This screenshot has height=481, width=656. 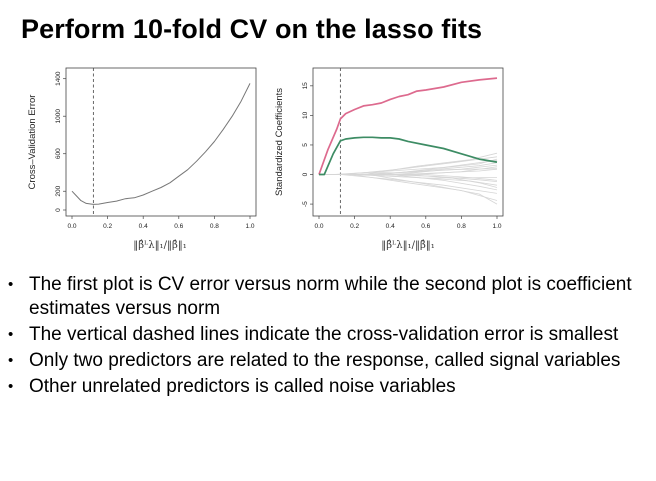 I want to click on cv-error-ylabel: Cross–Validation Error, so click(x=32, y=142).